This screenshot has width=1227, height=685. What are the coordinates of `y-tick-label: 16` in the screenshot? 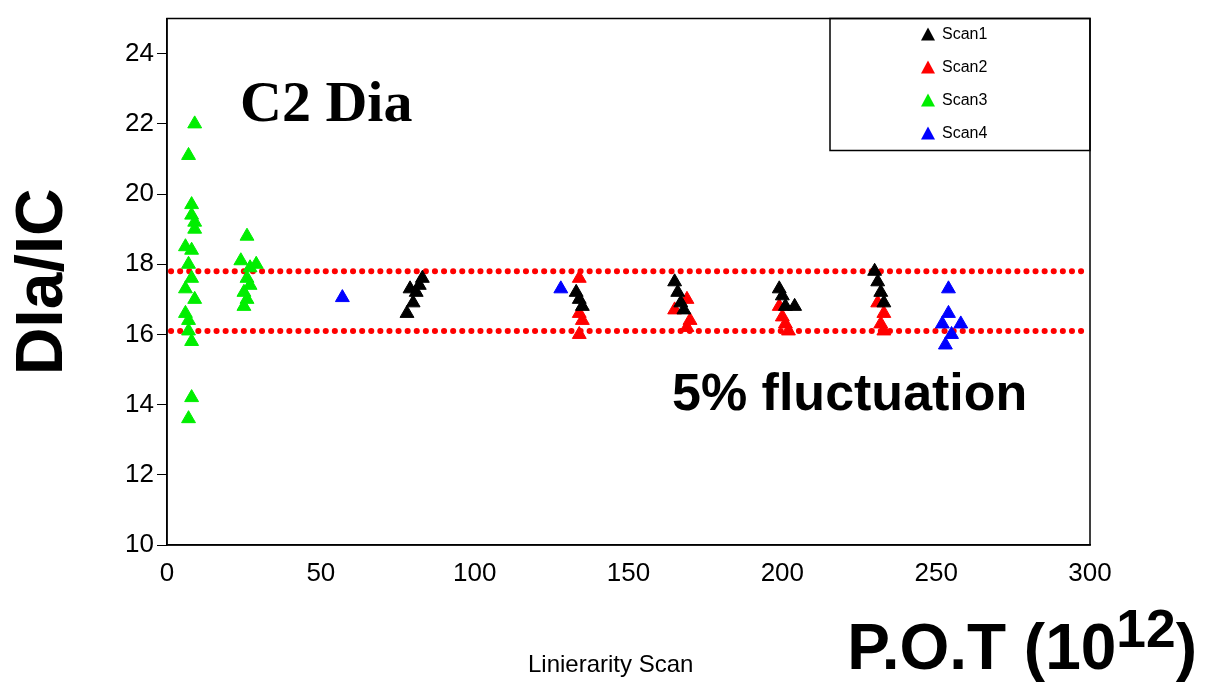 It's located at (139, 332).